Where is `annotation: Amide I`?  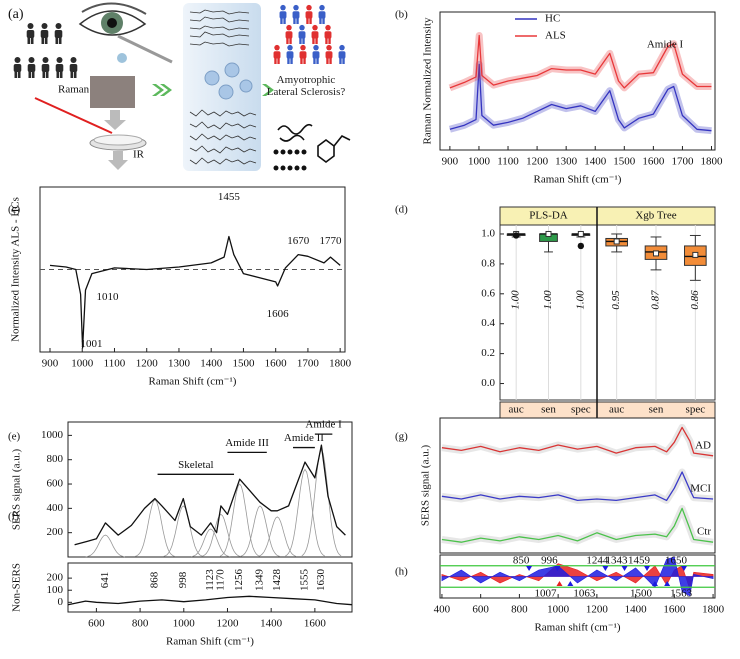 annotation: Amide I is located at coordinates (665, 45).